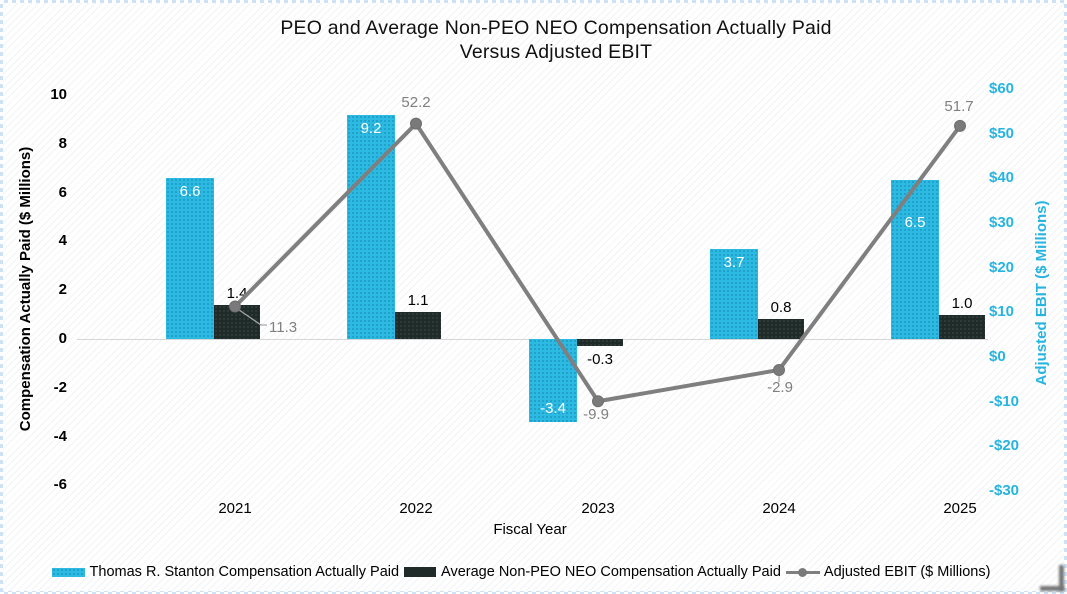  Describe the element at coordinates (962, 303) in the screenshot. I see `bar-label-dark-2025: 1.0` at that location.